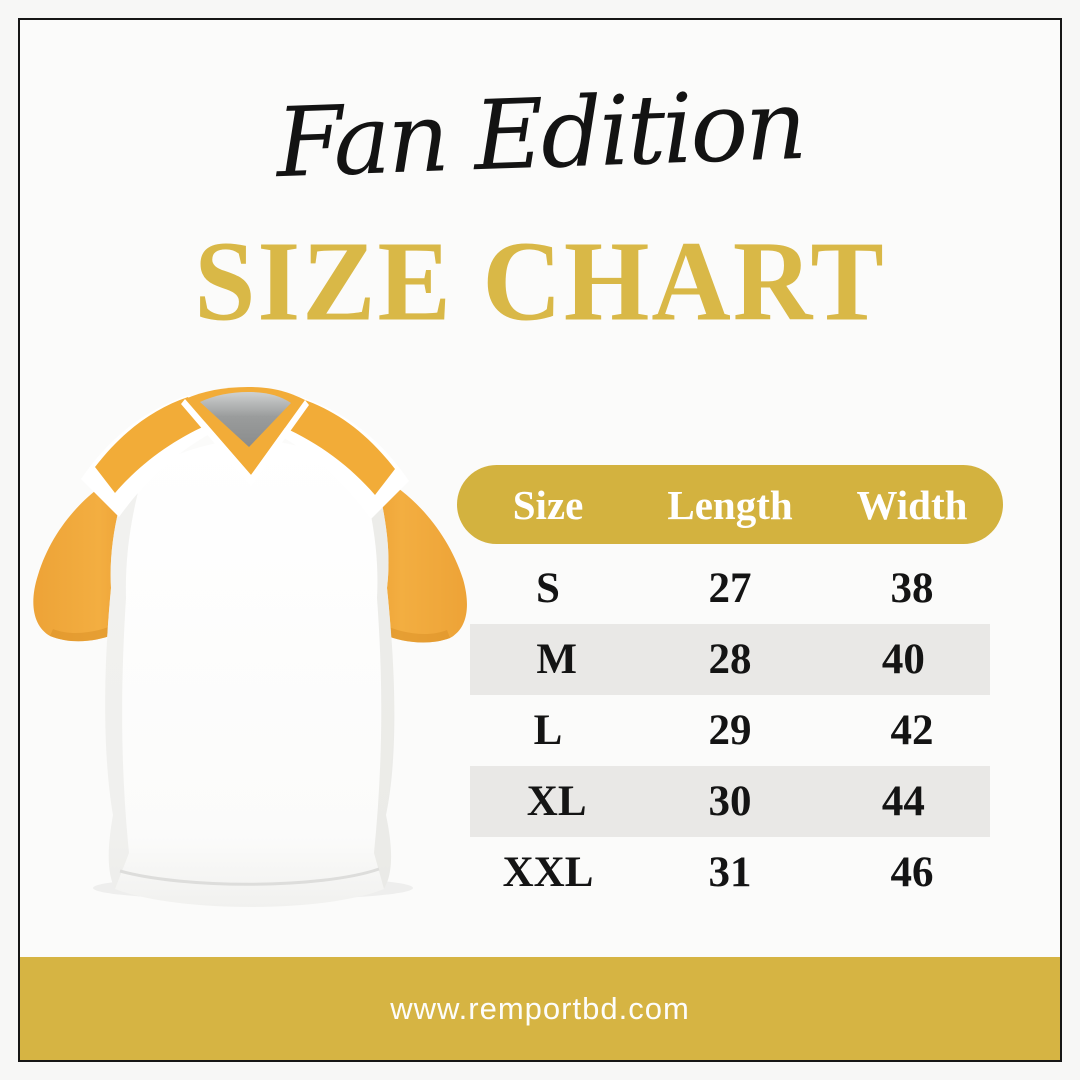 The height and width of the screenshot is (1080, 1080). What do you see at coordinates (540, 134) in the screenshot?
I see `script-subtitle: Fan Edition` at bounding box center [540, 134].